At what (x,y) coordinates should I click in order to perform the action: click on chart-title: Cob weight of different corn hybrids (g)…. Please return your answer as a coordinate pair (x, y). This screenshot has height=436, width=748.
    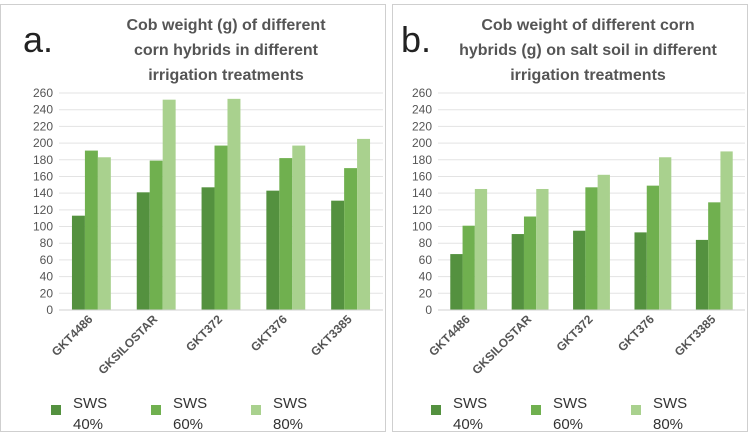
    Looking at the image, I should click on (588, 50).